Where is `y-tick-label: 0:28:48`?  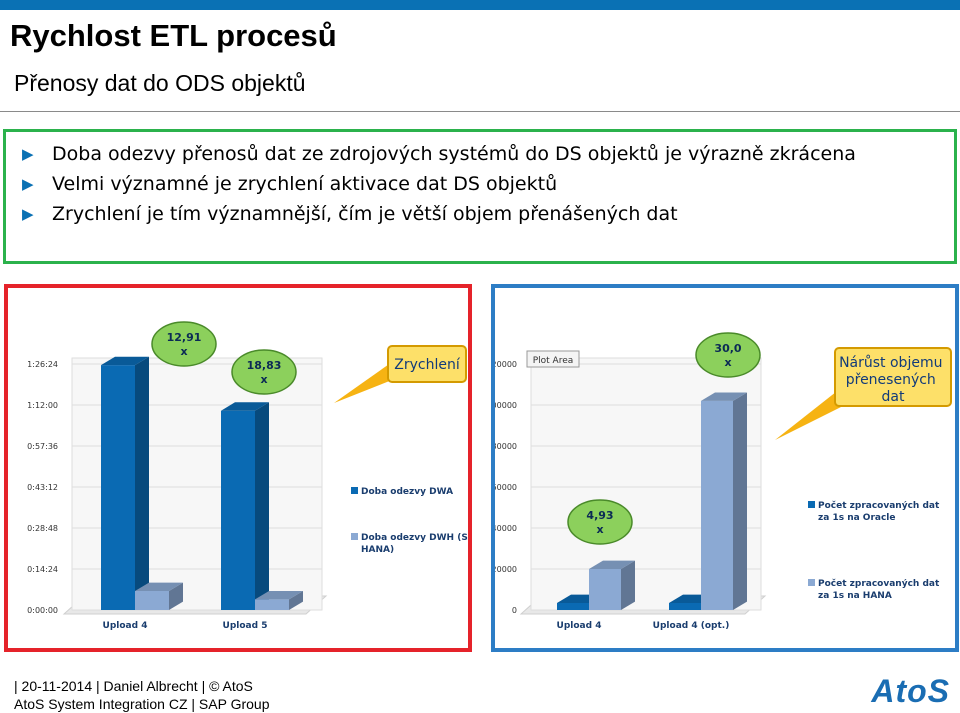
y-tick-label: 0:28:48 is located at coordinates (42, 528).